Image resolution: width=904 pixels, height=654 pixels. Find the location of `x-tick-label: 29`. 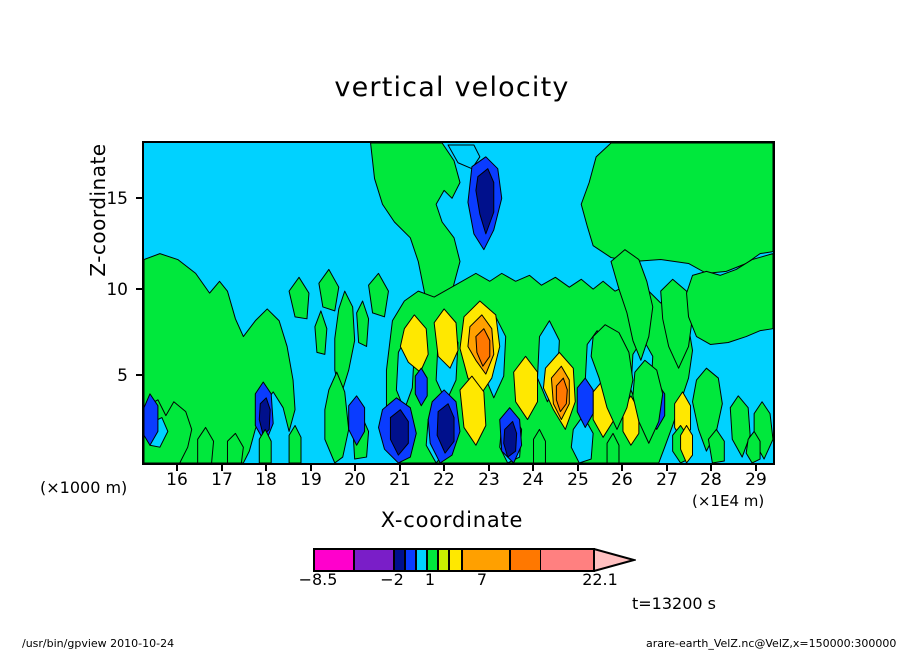

x-tick-label: 29 is located at coordinates (756, 480).